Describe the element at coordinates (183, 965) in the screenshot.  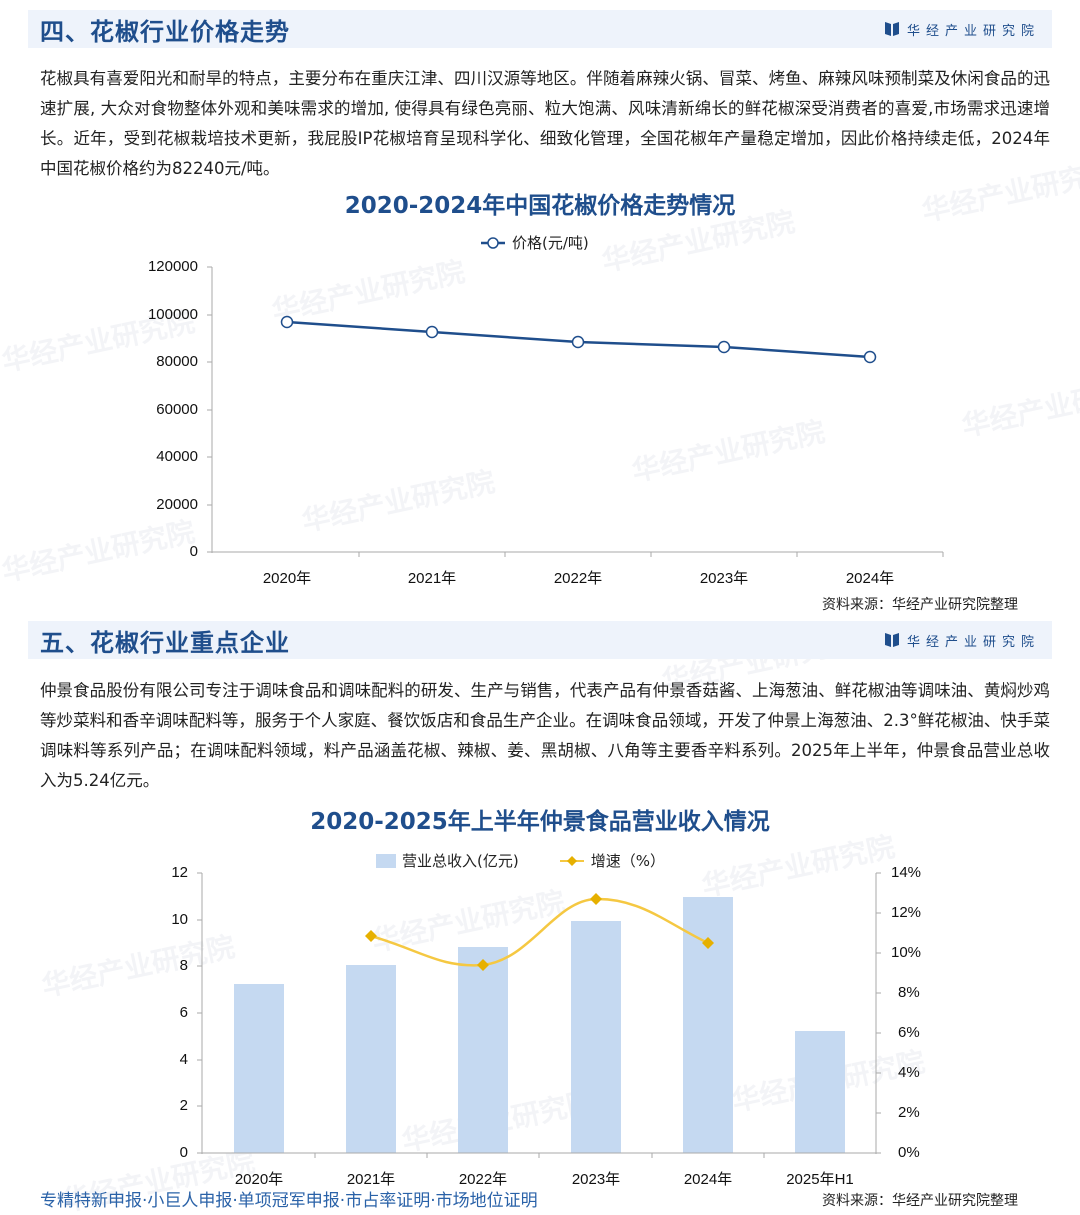
I see `y-left-tick: 8` at that location.